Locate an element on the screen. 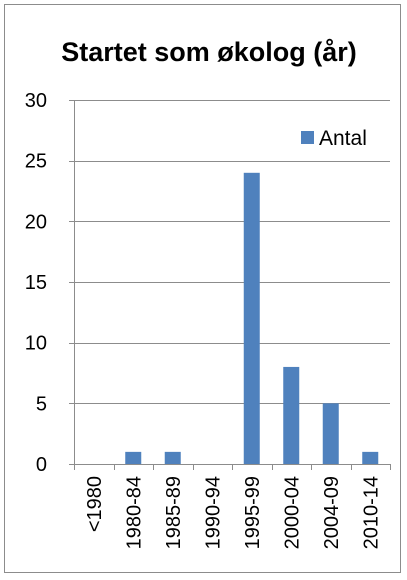 The width and height of the screenshot is (407, 580). legend-label-antal: Antal is located at coordinates (343, 138).